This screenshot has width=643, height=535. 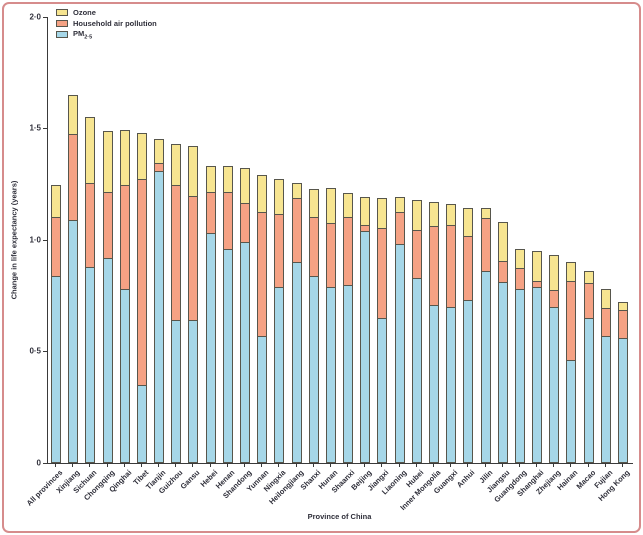 What do you see at coordinates (115, 23) in the screenshot?
I see `legend-label-household-air-pollution: Household air pollution` at bounding box center [115, 23].